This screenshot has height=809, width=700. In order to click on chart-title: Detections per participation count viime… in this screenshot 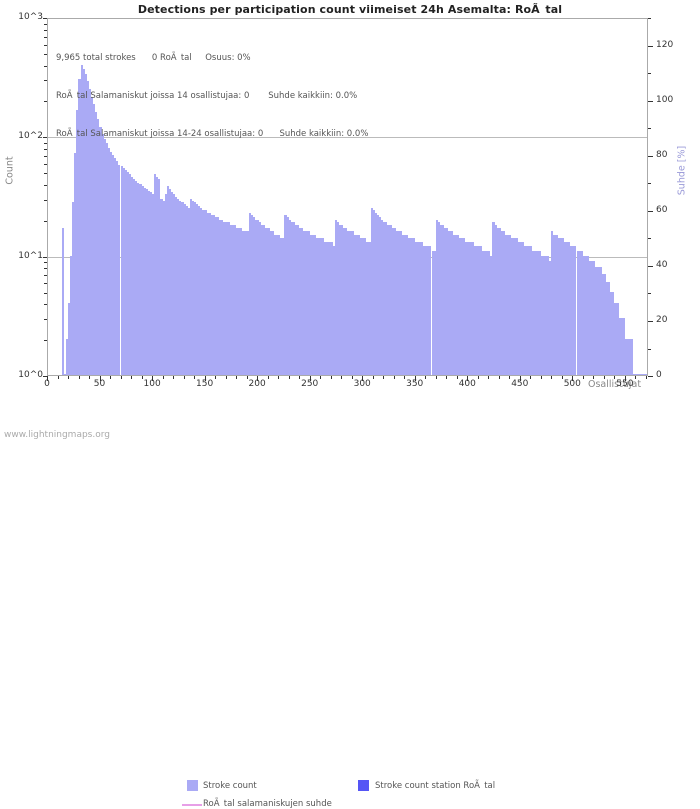, I will do `click(350, 9)`.